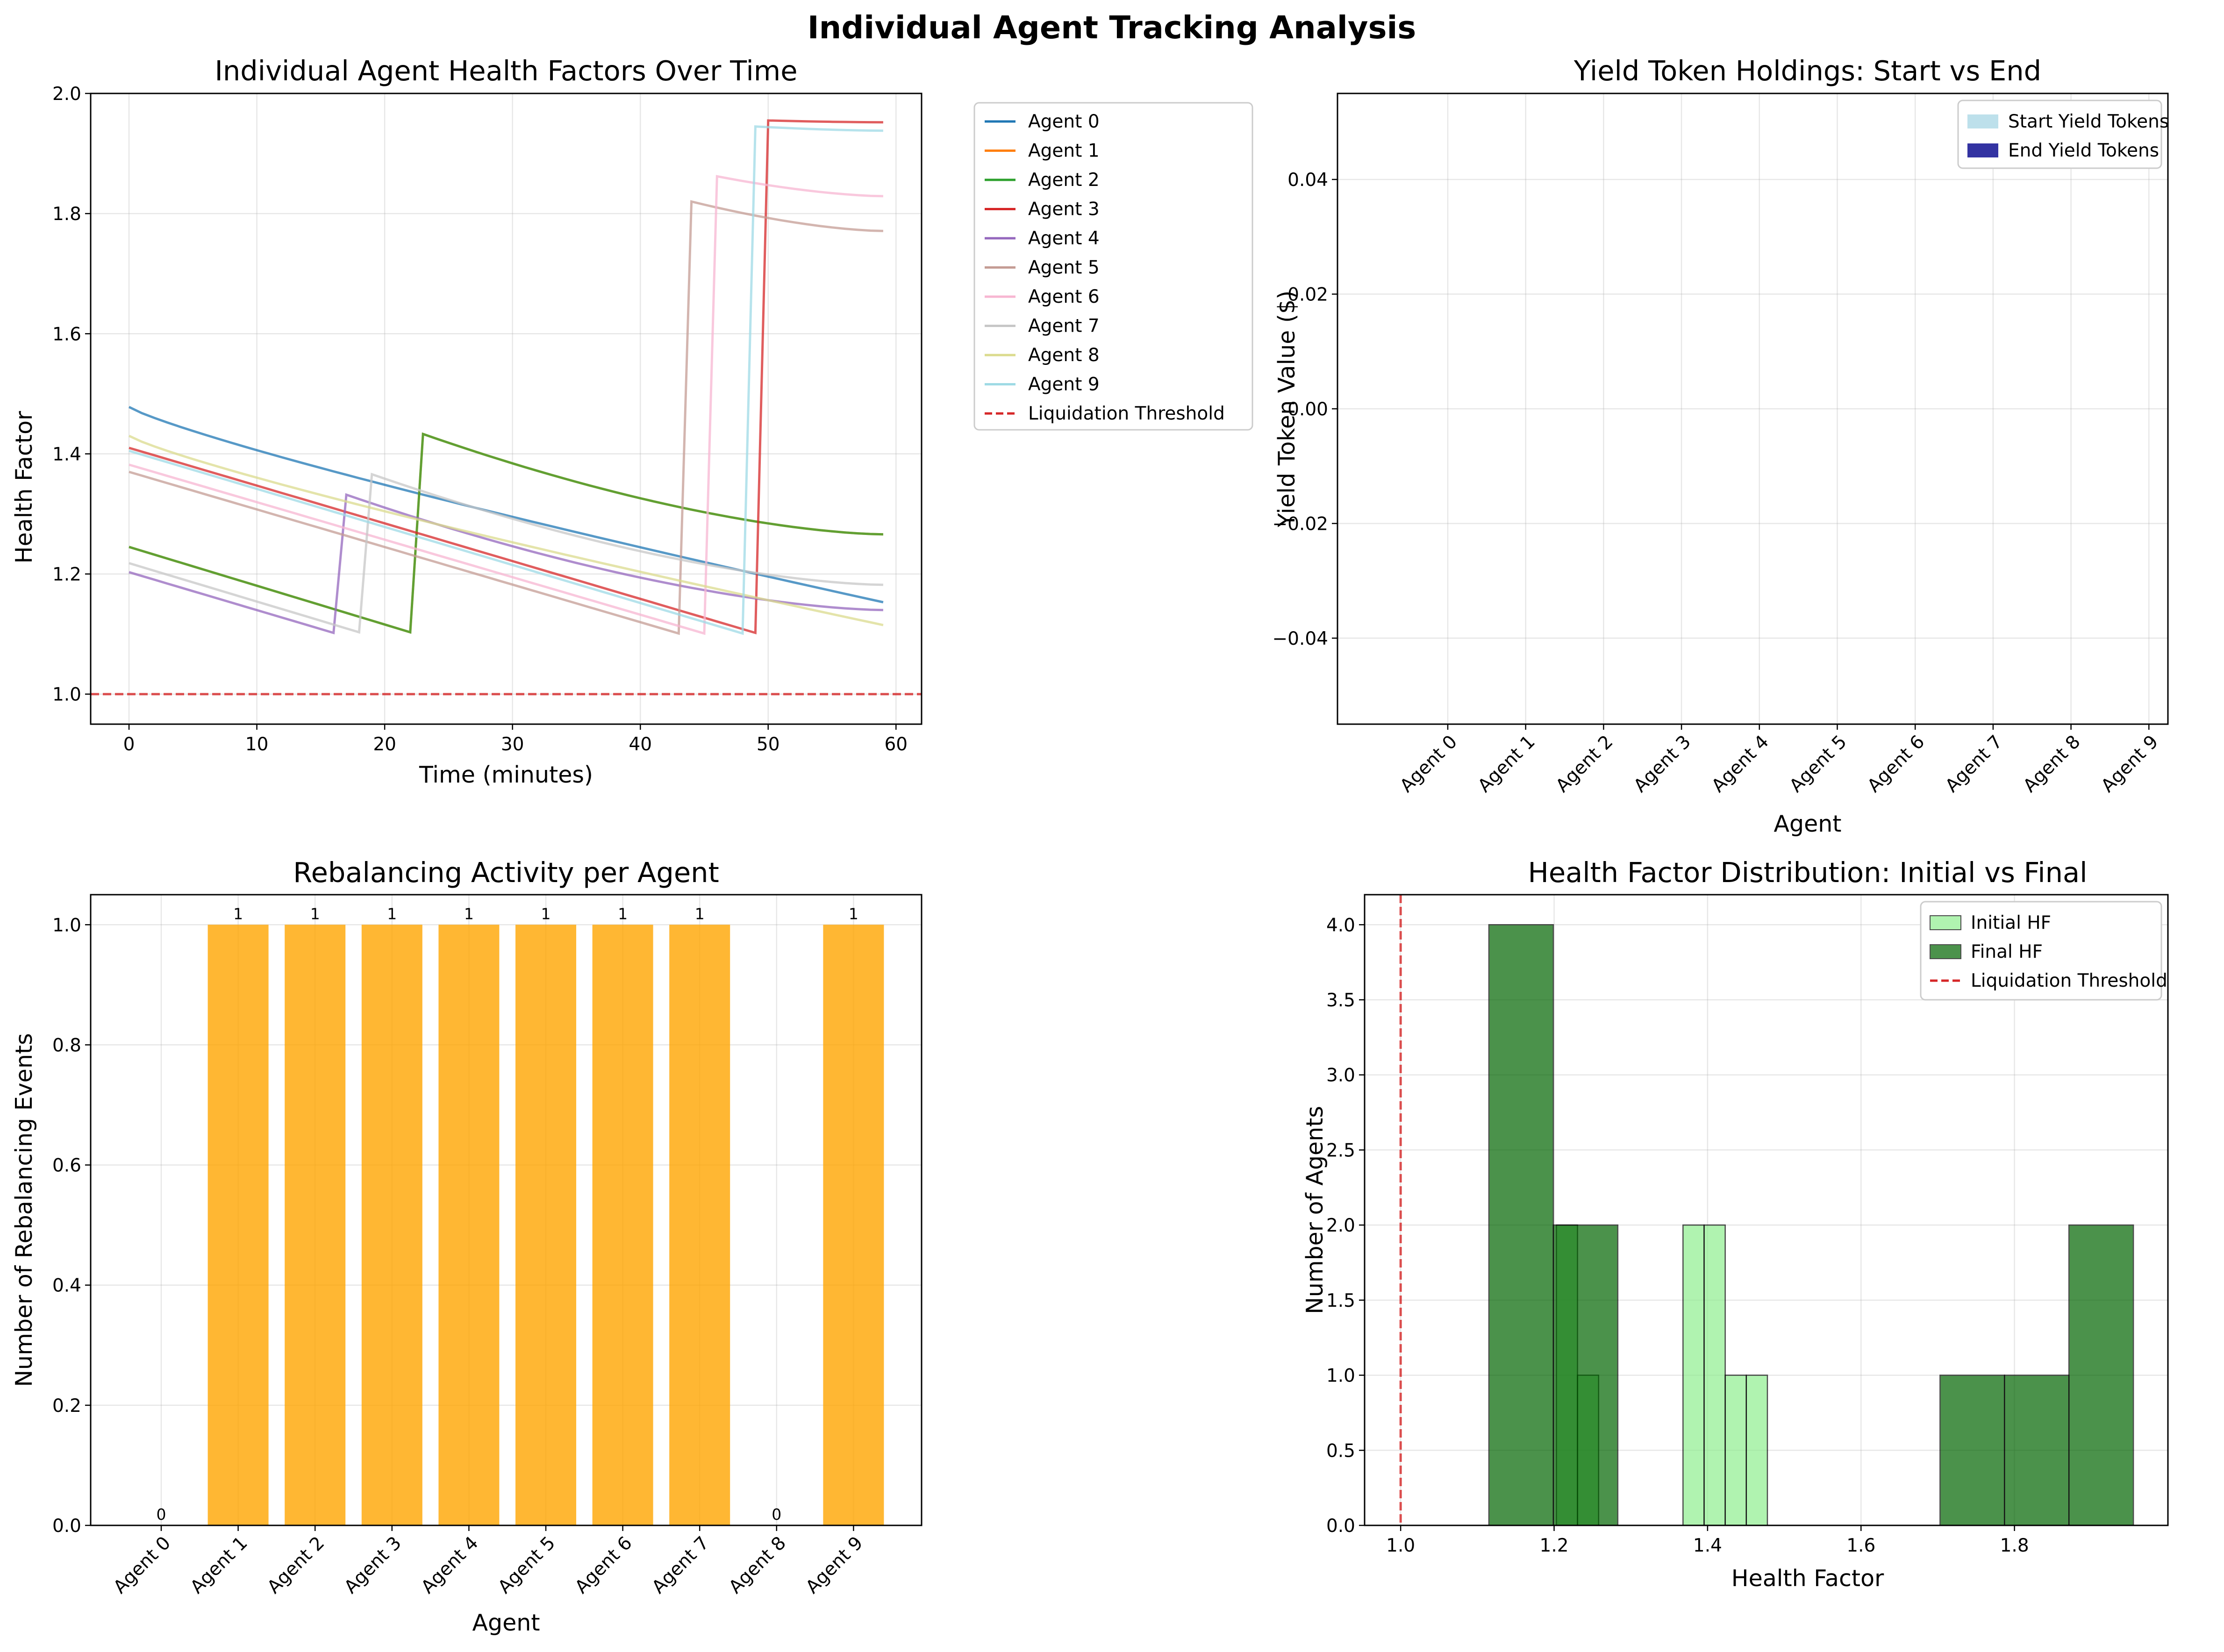  I want to click on histogram-x-label: Health Factor, so click(1808, 1579).